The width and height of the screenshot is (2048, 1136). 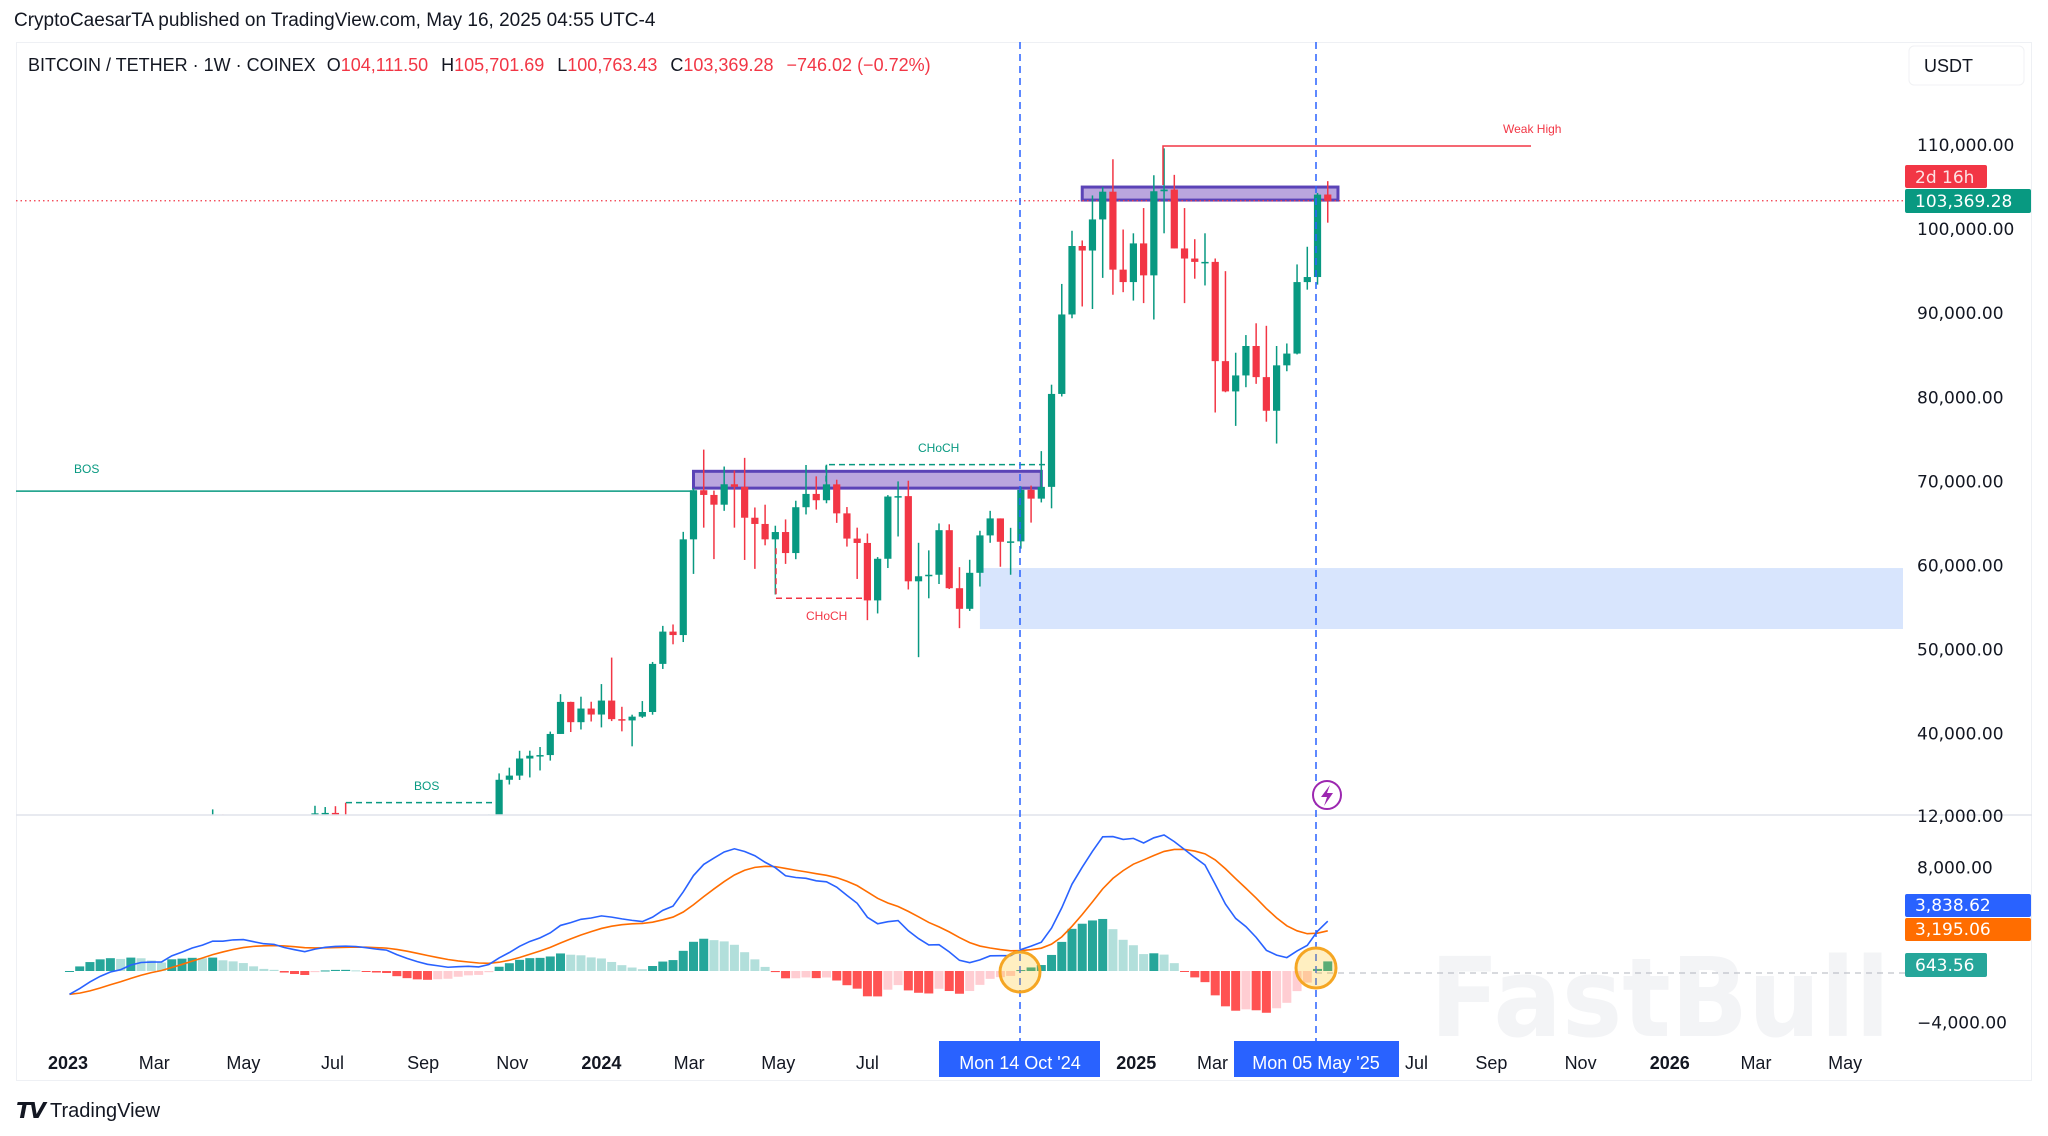 What do you see at coordinates (86, 469) in the screenshot?
I see `bos-label-top: BOS` at bounding box center [86, 469].